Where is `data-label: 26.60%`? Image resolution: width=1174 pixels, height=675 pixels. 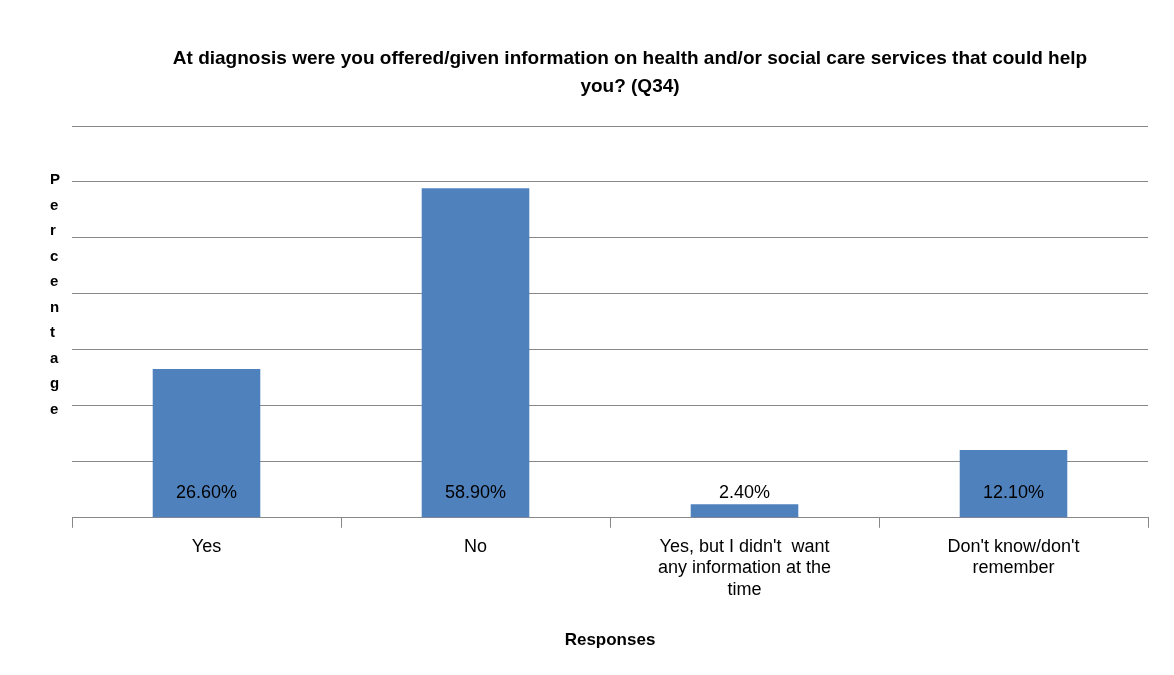 data-label: 26.60% is located at coordinates (206, 491).